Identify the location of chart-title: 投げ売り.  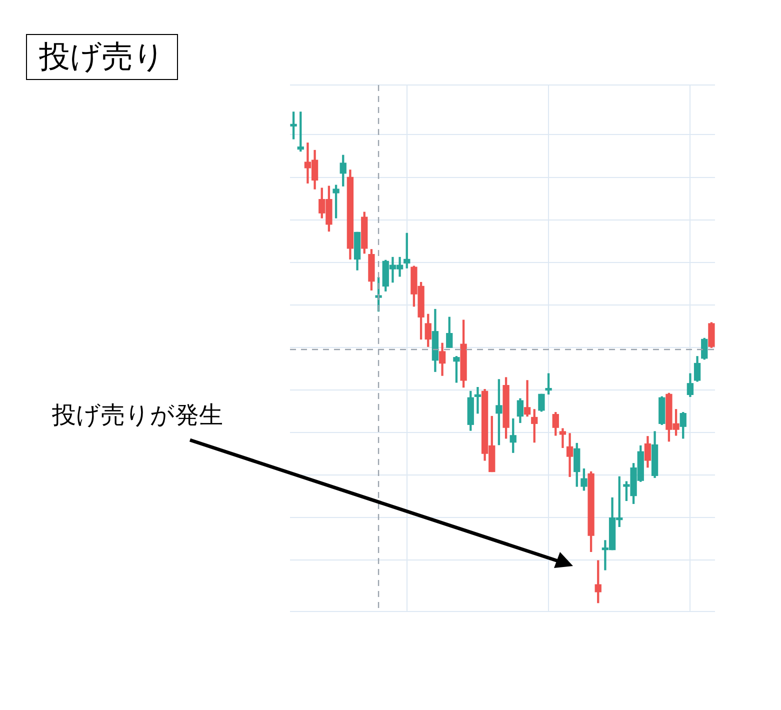
(102, 57).